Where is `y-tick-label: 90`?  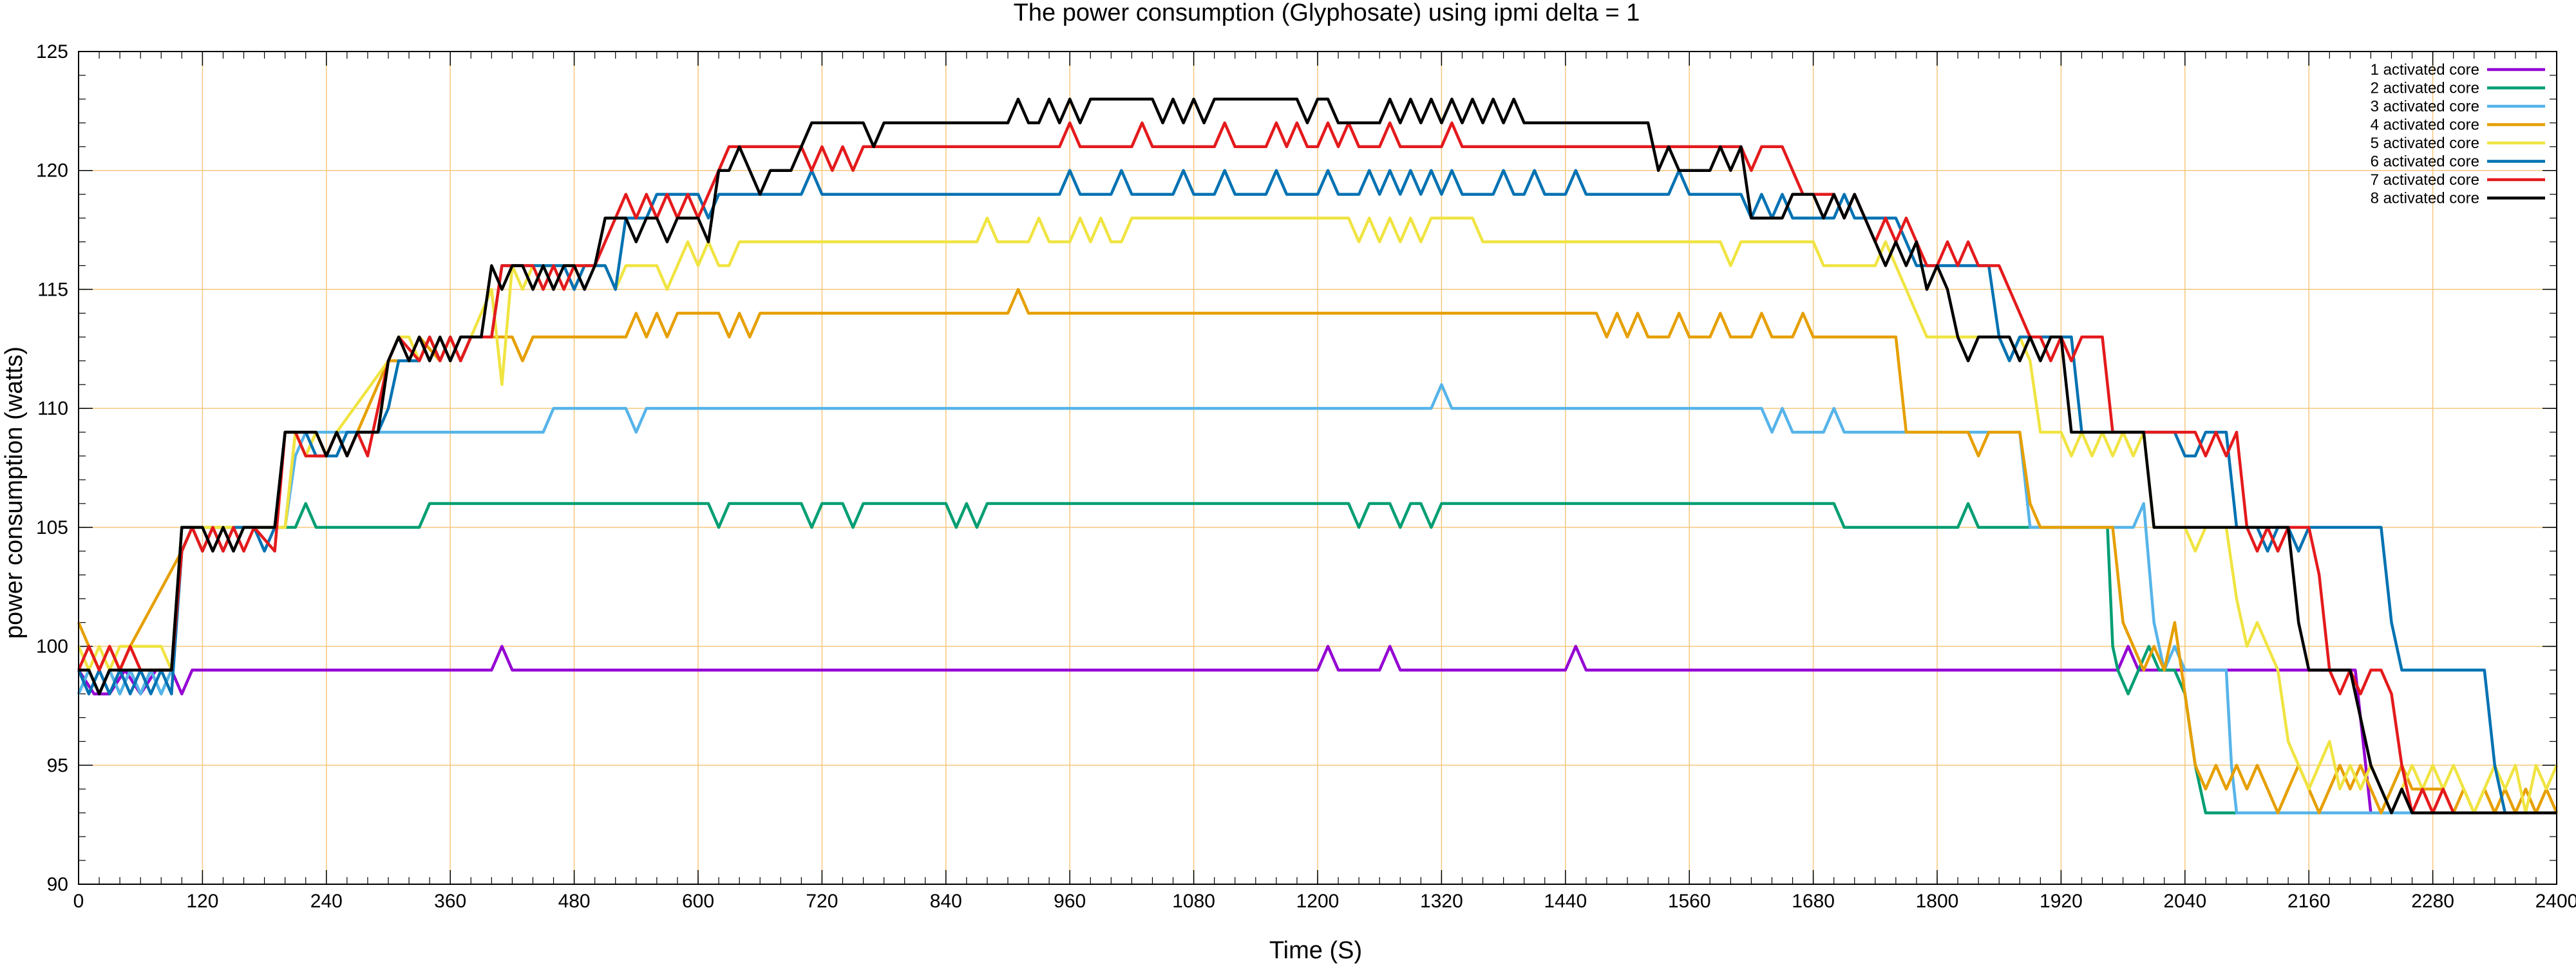
y-tick-label: 90 is located at coordinates (58, 884).